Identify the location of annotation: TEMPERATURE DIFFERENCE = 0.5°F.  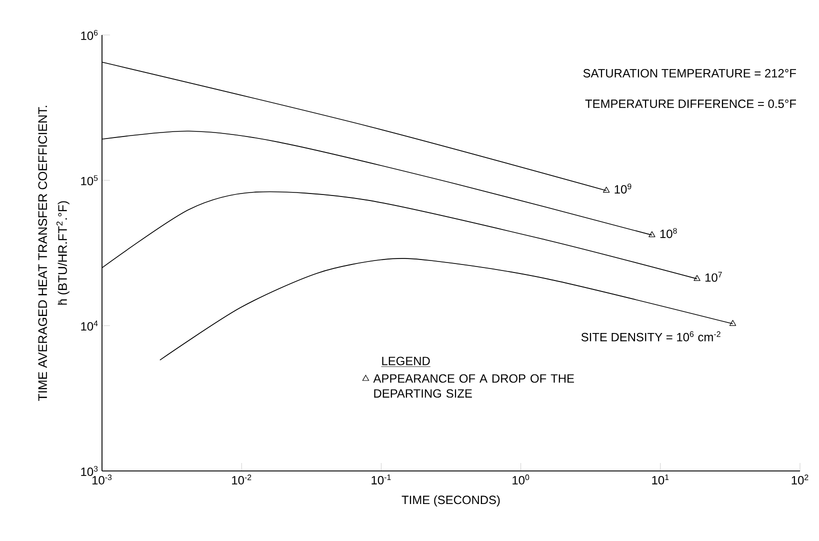
(690, 104).